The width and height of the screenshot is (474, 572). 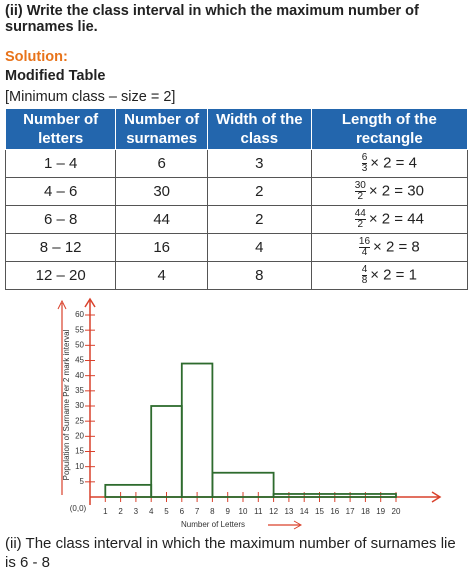 I want to click on denominator: 8, so click(x=364, y=280).